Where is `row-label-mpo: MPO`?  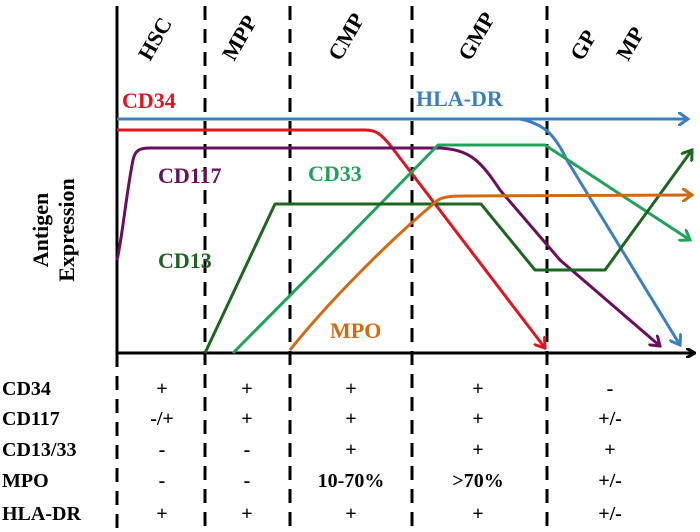 row-label-mpo: MPO is located at coordinates (25, 481).